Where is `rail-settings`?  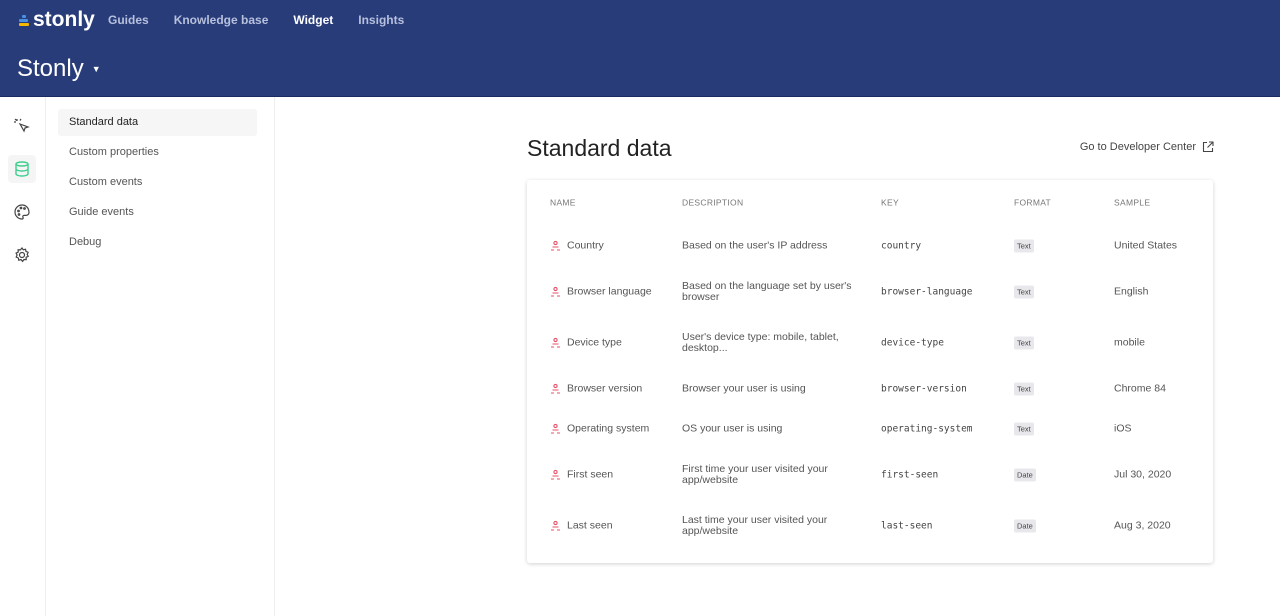
rail-settings is located at coordinates (22, 255).